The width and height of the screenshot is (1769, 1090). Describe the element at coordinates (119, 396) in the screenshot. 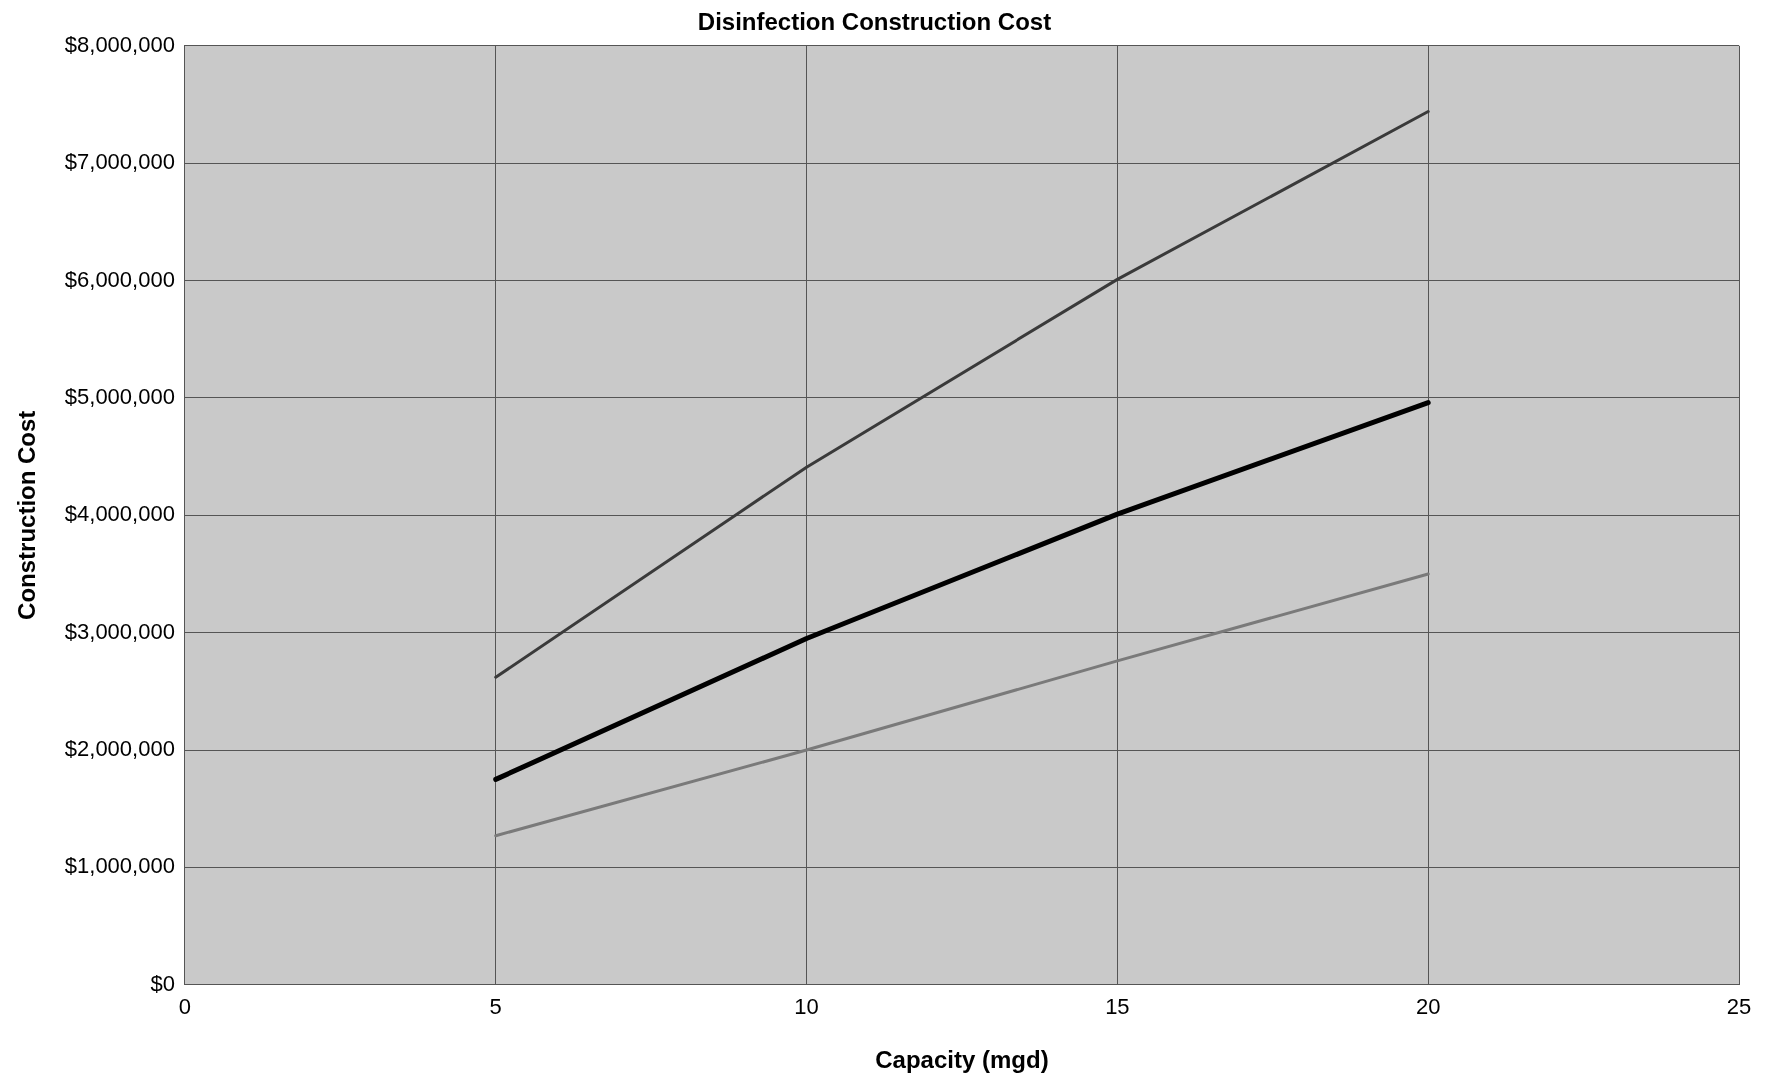

I see `y-tick-label: $5,000,000` at that location.